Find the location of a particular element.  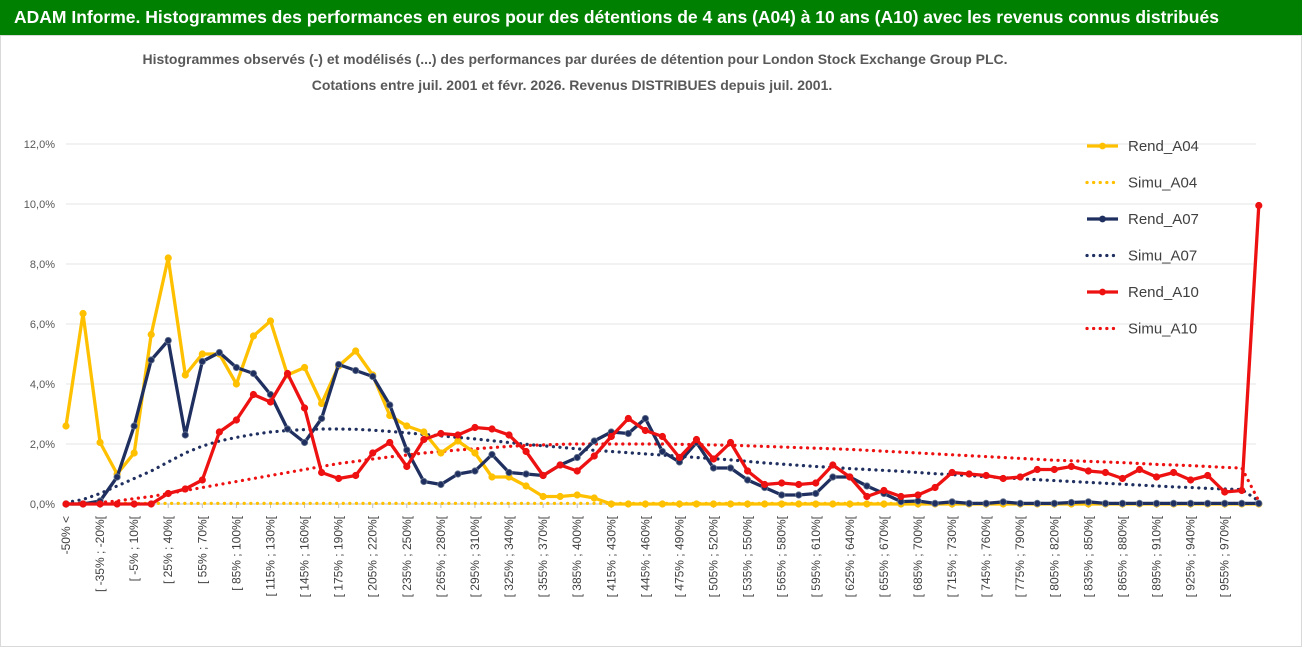

legend-label: Simu_A10 is located at coordinates (1162, 329).